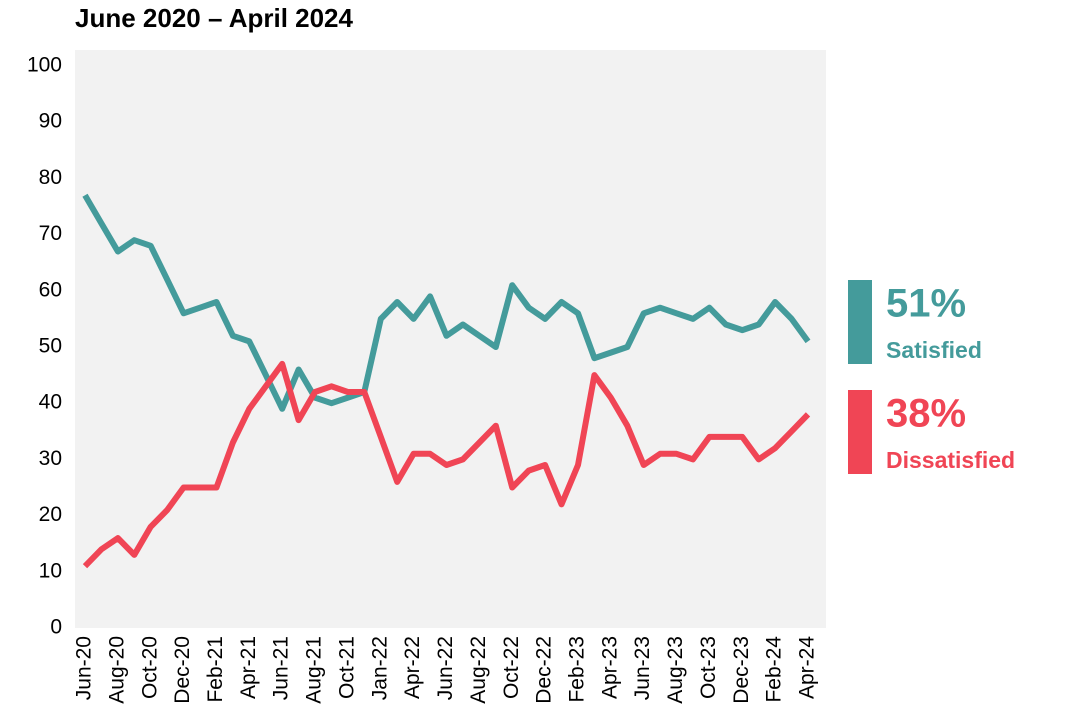 This screenshot has height=728, width=1076. Describe the element at coordinates (56, 627) in the screenshot. I see `y-tick-label: 0` at that location.